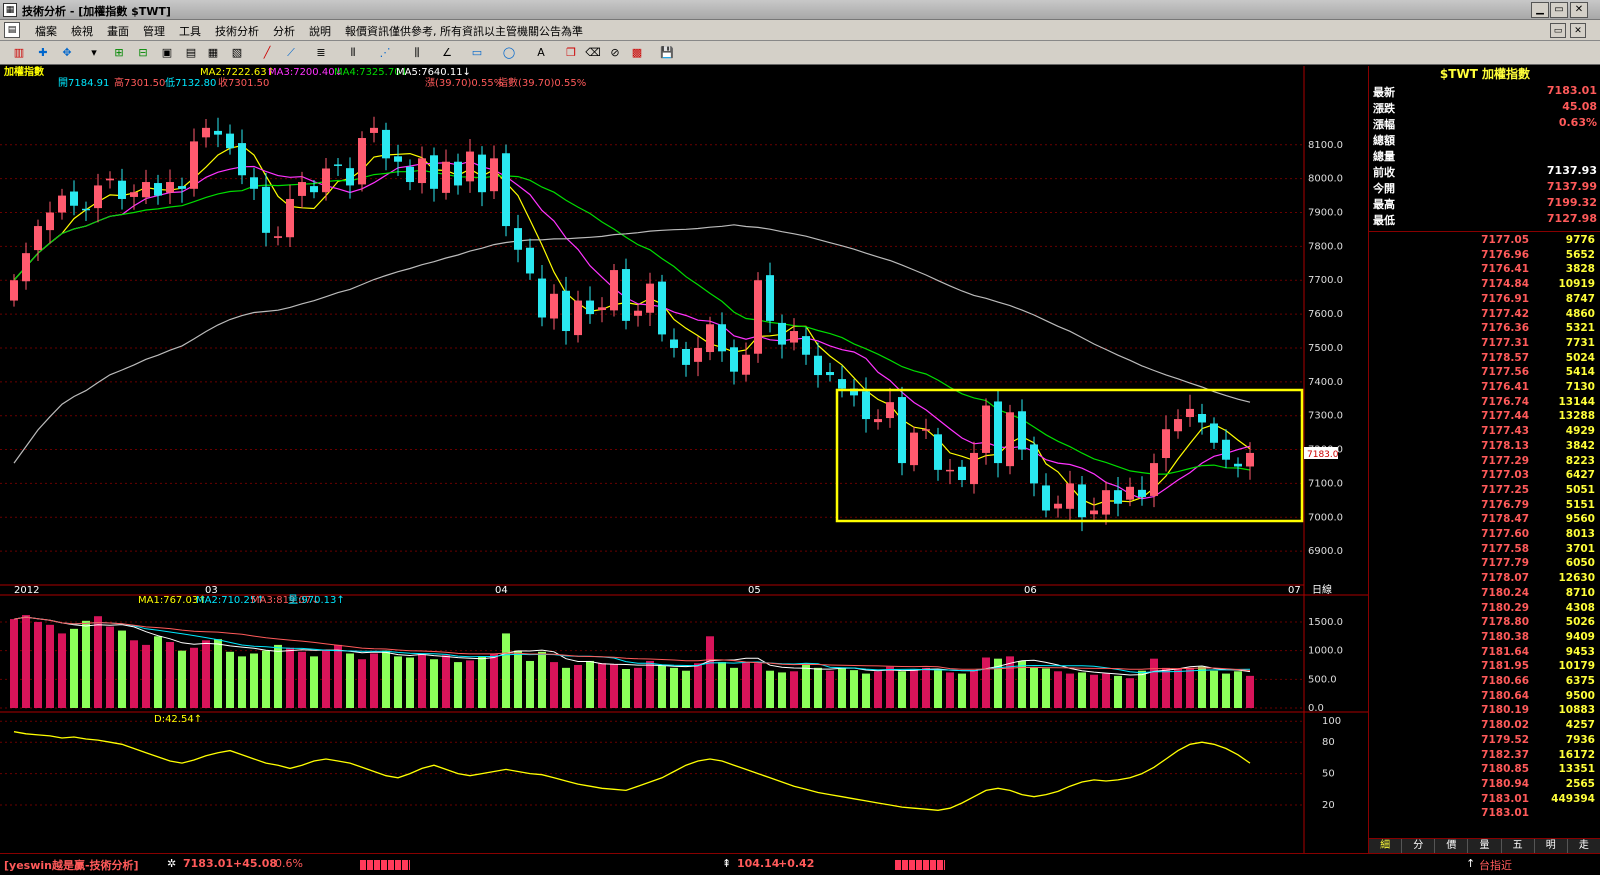  I want to click on tick-row: 7176.91 8747, so click(1484, 300).